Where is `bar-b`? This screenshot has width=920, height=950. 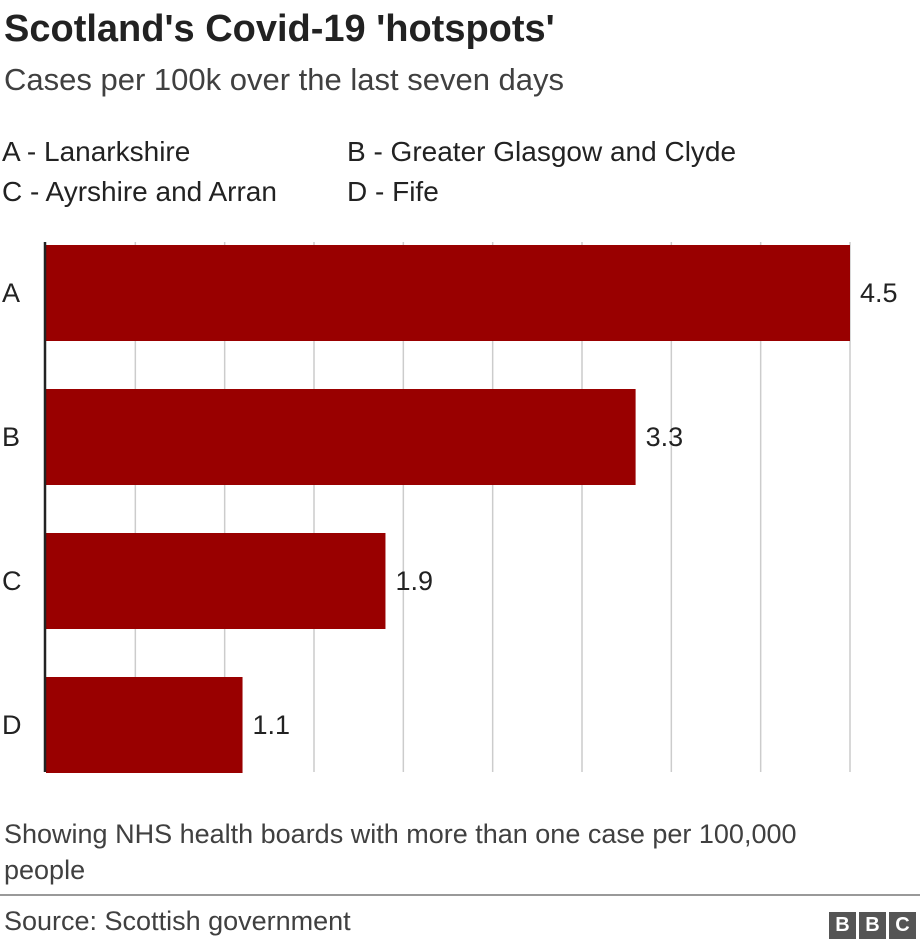 bar-b is located at coordinates (341, 437).